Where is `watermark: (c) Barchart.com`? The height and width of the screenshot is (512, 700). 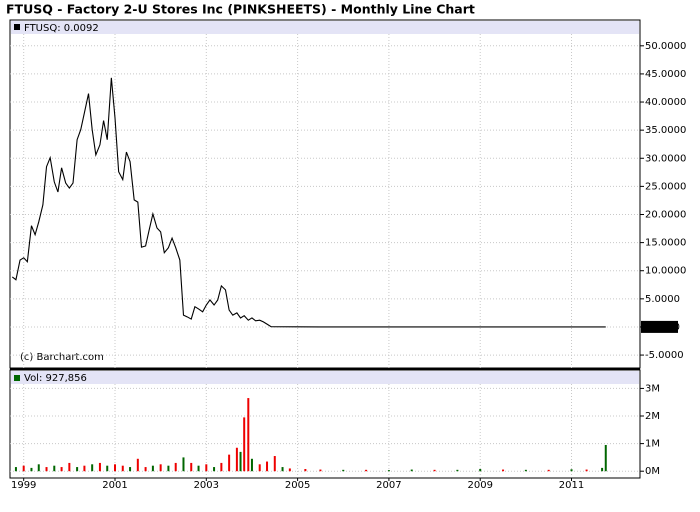 watermark: (c) Barchart.com is located at coordinates (62, 357).